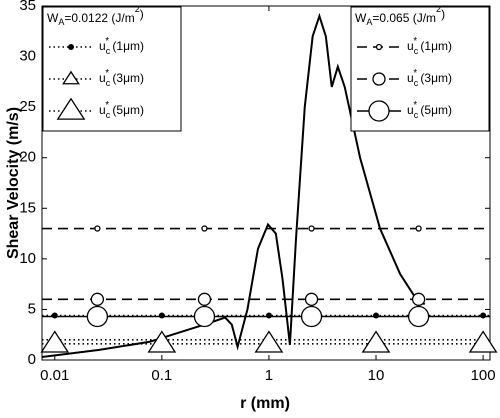  I want to click on y-tick-label: 25, so click(27, 106).